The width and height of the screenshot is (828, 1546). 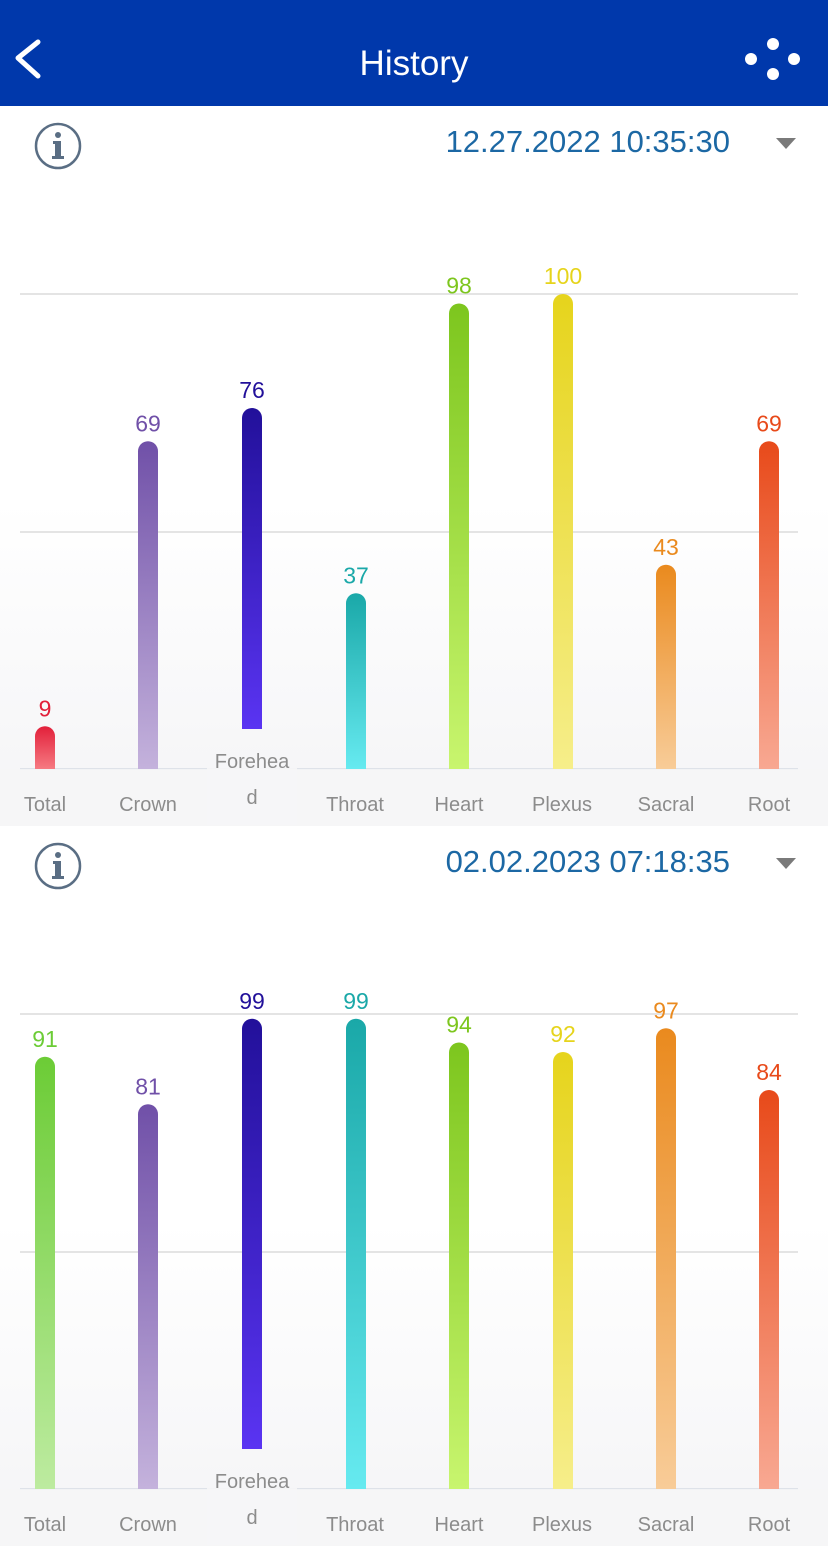 What do you see at coordinates (459, 1025) in the screenshot?
I see `bar-value-label: 94` at bounding box center [459, 1025].